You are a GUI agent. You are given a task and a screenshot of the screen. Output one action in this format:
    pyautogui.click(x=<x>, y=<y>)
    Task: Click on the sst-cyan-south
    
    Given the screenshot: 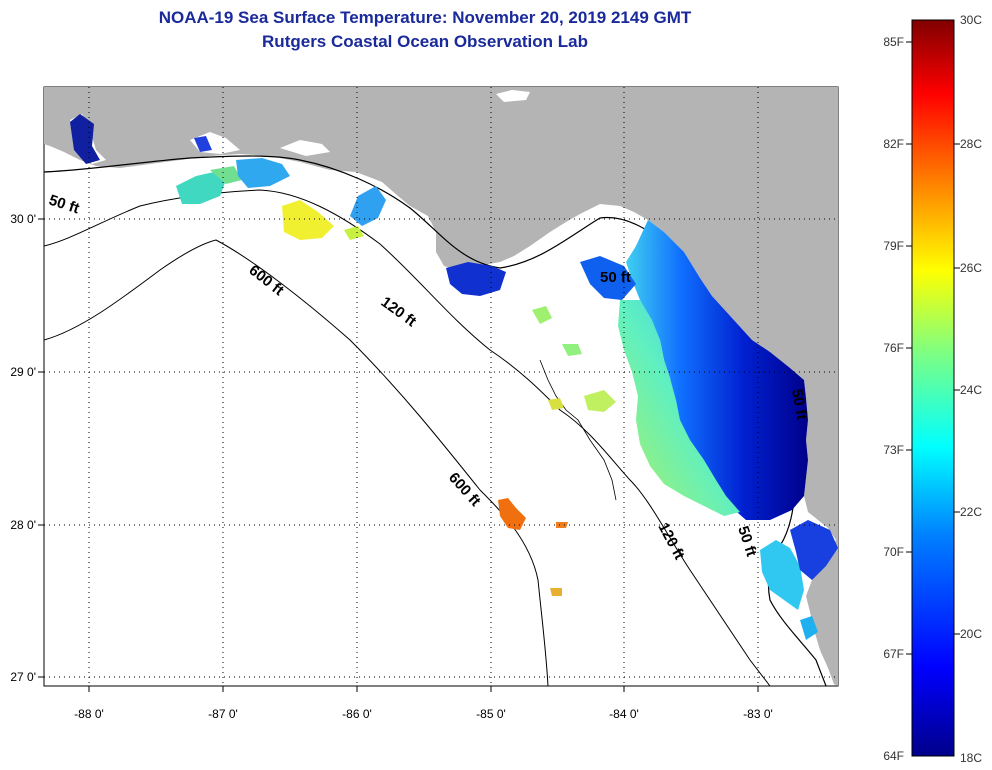 What is the action you would take?
    pyautogui.click(x=782, y=575)
    